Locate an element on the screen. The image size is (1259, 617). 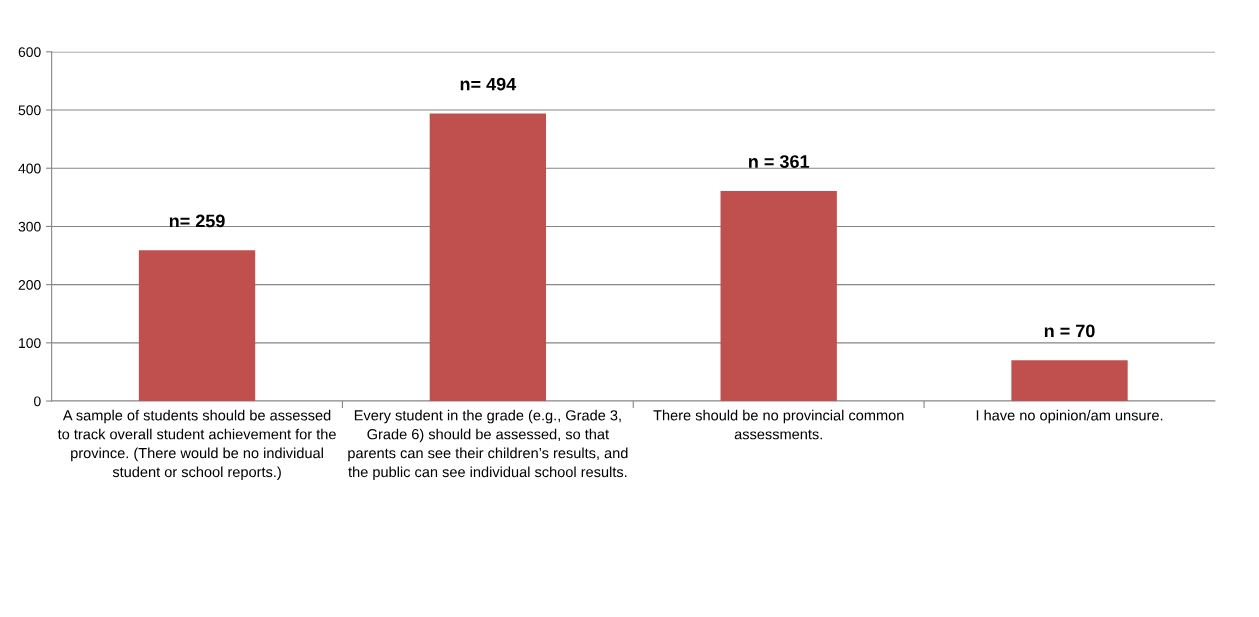
y-tick-label: 0 is located at coordinates (37, 401).